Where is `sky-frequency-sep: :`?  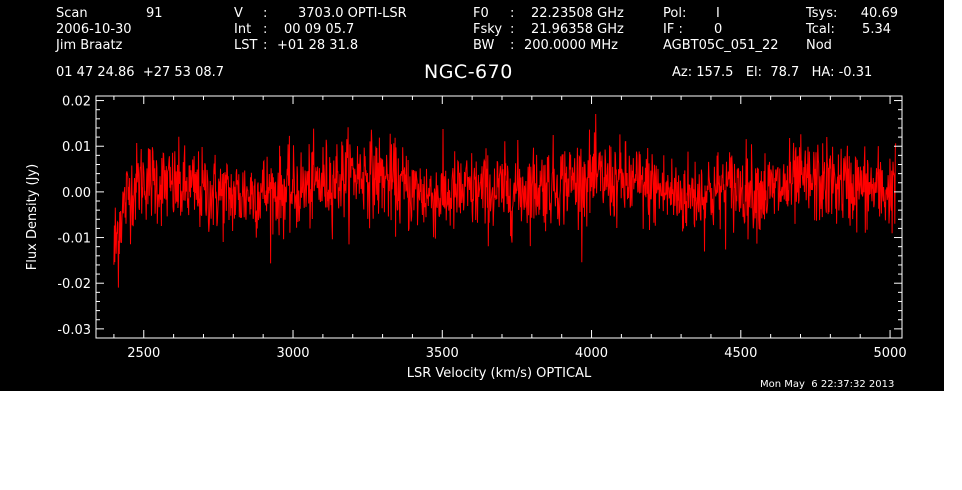
sky-frequency-sep: : is located at coordinates (512, 29).